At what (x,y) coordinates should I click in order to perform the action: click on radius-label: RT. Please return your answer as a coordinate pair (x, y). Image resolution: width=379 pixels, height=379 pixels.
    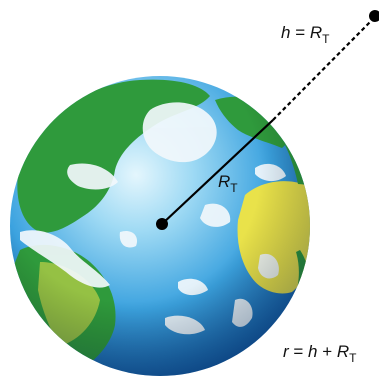
    Looking at the image, I should click on (228, 183).